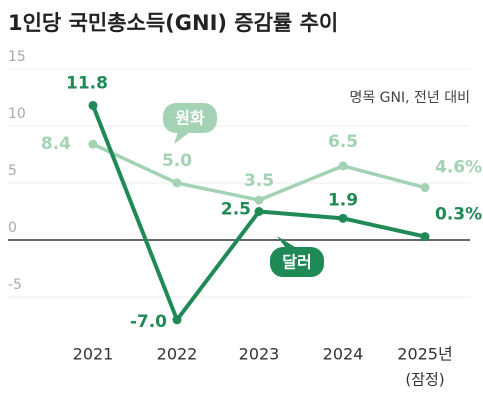  What do you see at coordinates (17, 57) in the screenshot?
I see `y-tick-label: 15` at bounding box center [17, 57].